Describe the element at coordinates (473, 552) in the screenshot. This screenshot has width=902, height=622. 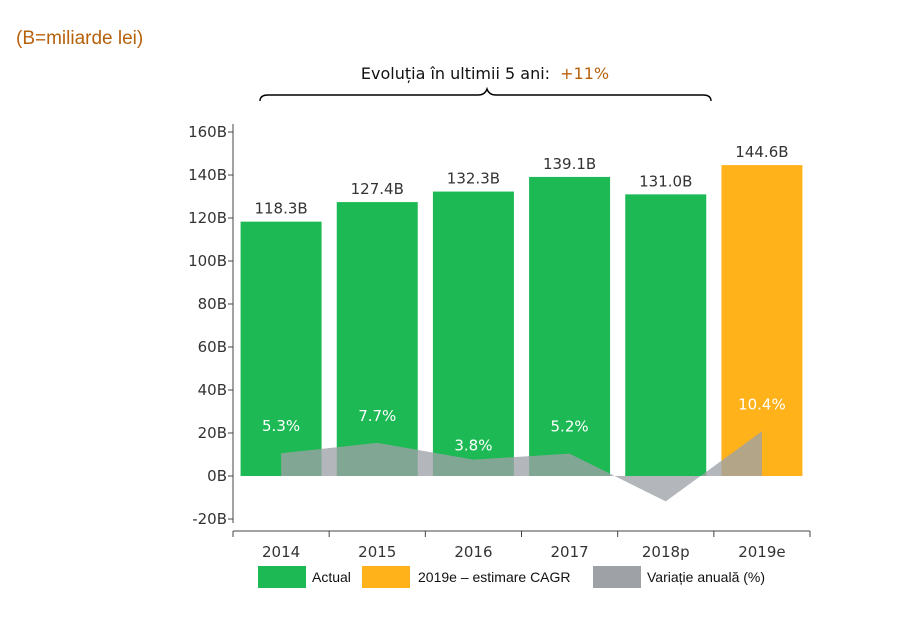
I see `x-tick-label: 2016` at that location.